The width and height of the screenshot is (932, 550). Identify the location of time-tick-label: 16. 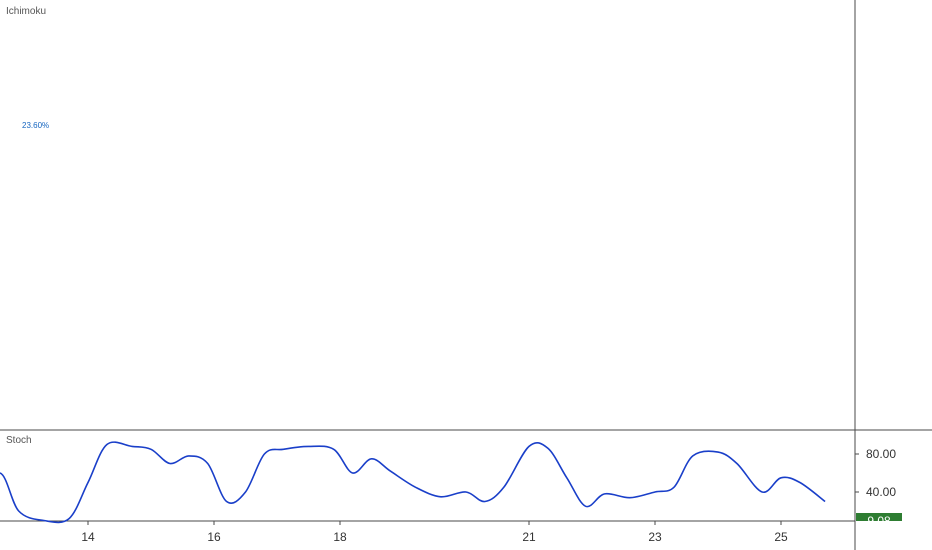
(214, 537).